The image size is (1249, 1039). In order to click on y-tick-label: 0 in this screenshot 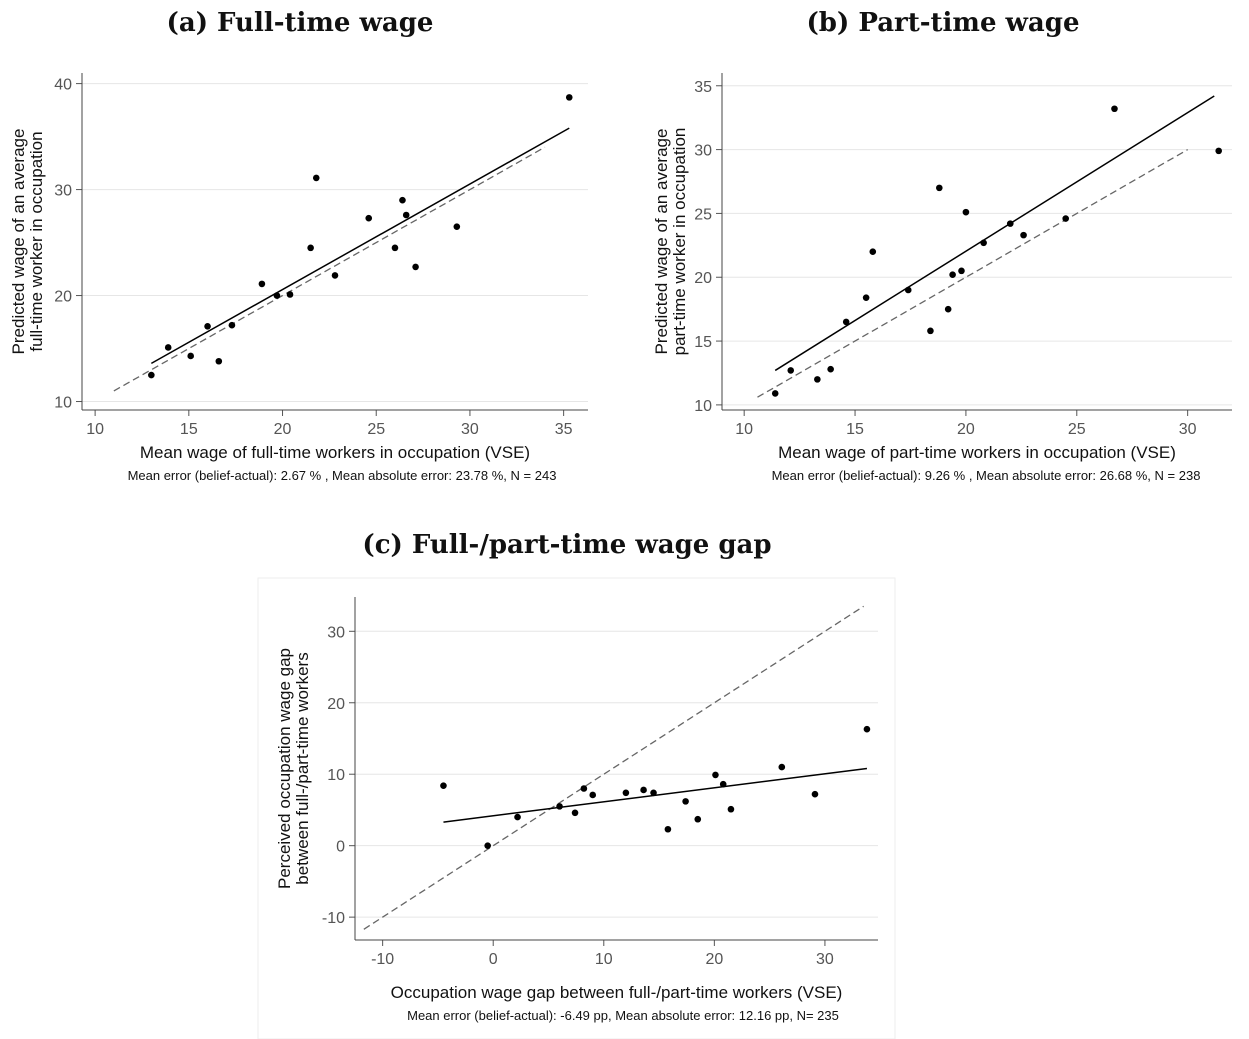, I will do `click(340, 847)`.